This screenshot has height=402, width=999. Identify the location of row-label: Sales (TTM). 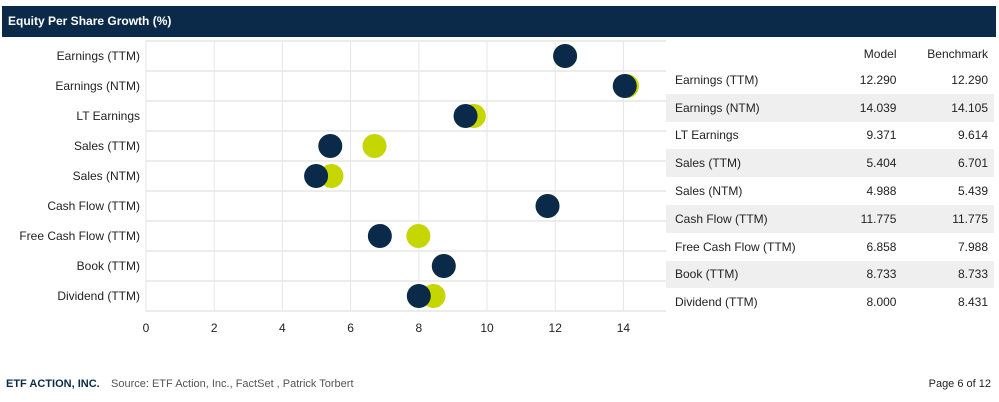
(755, 163).